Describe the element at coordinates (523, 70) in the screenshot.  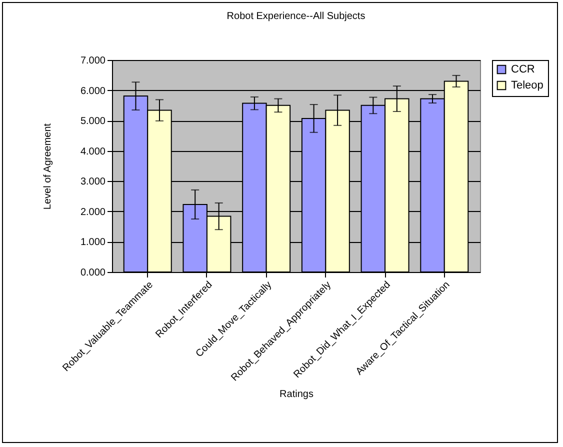
I see `legend-label: CCR` at that location.